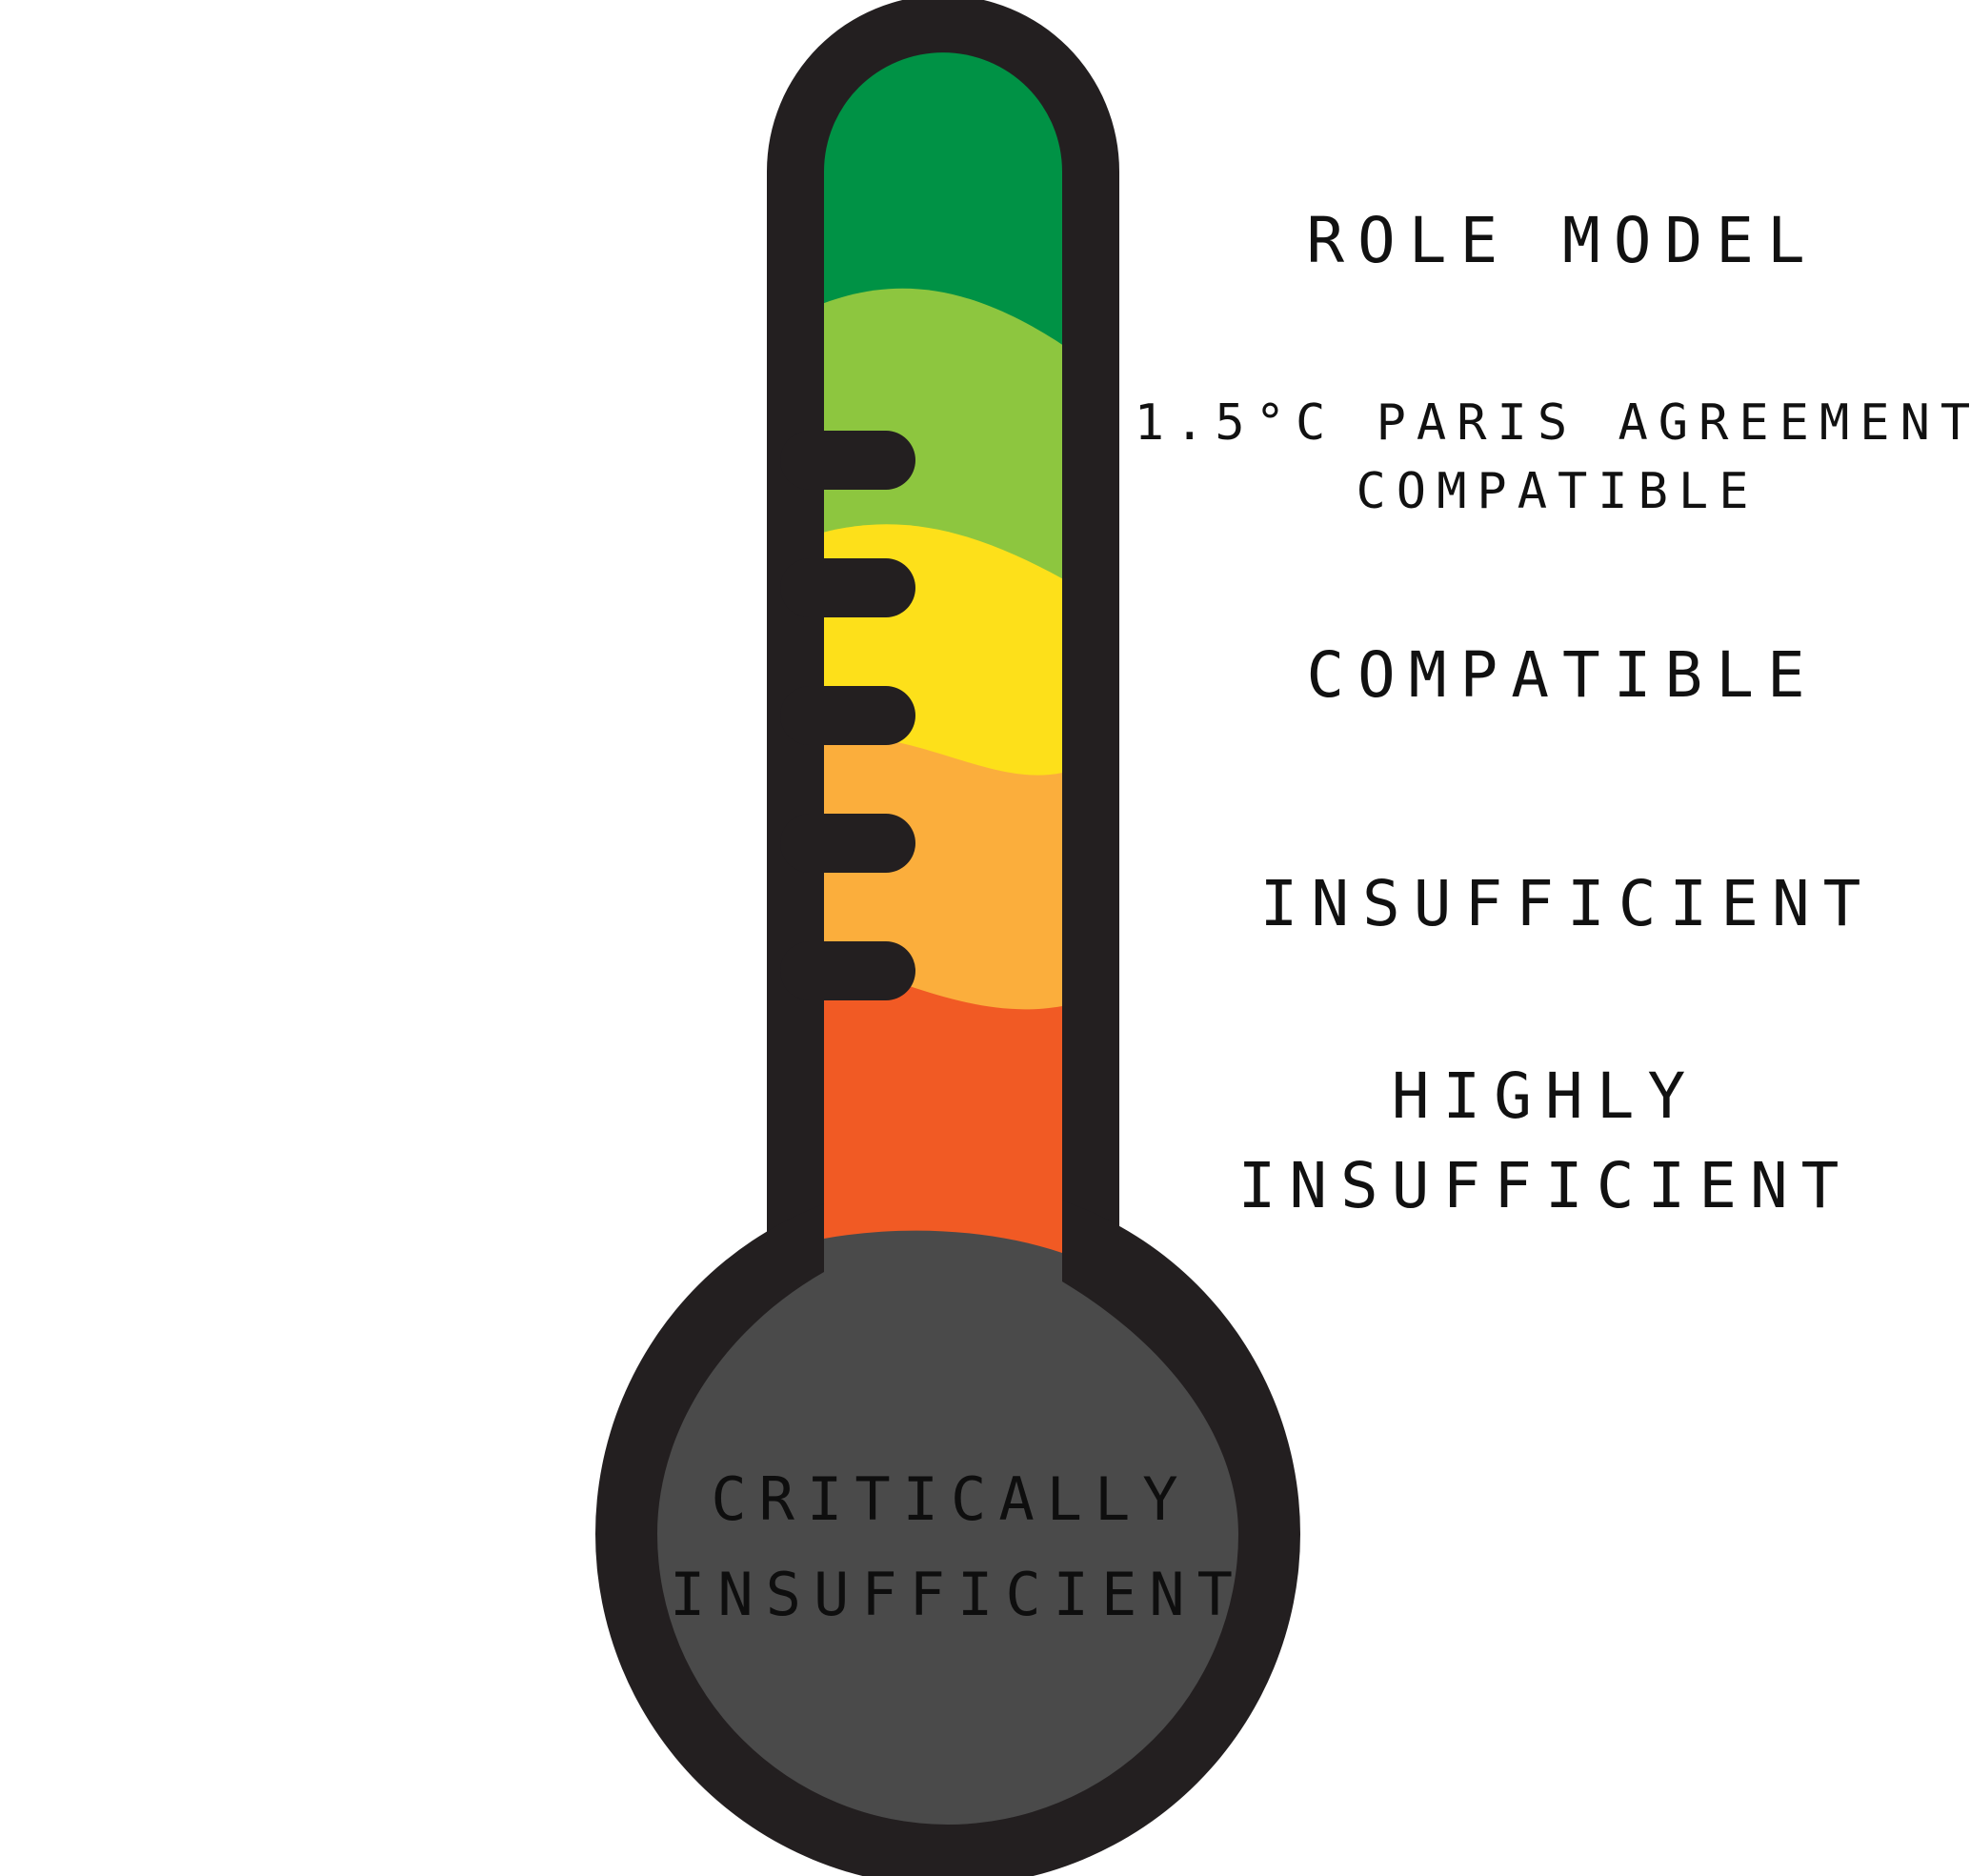 This screenshot has width=1970, height=1876. What do you see at coordinates (943, 1110) in the screenshot?
I see `band-highly-insufficient` at bounding box center [943, 1110].